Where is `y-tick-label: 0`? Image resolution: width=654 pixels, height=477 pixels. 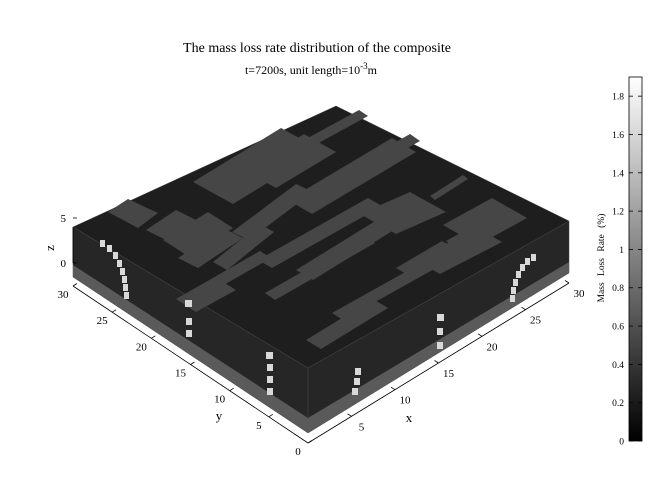
y-tick-label: 0 is located at coordinates (298, 452).